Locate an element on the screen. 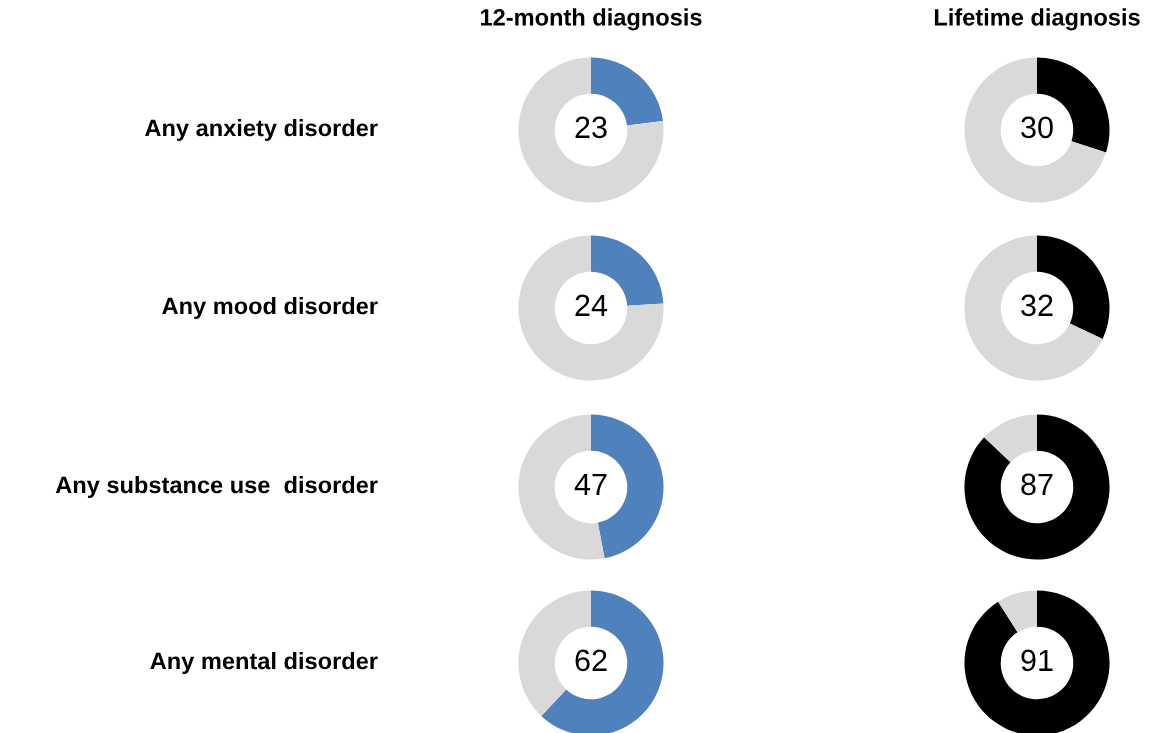 This screenshot has height=733, width=1160. text: Any mood disorder is located at coordinates (270, 307).